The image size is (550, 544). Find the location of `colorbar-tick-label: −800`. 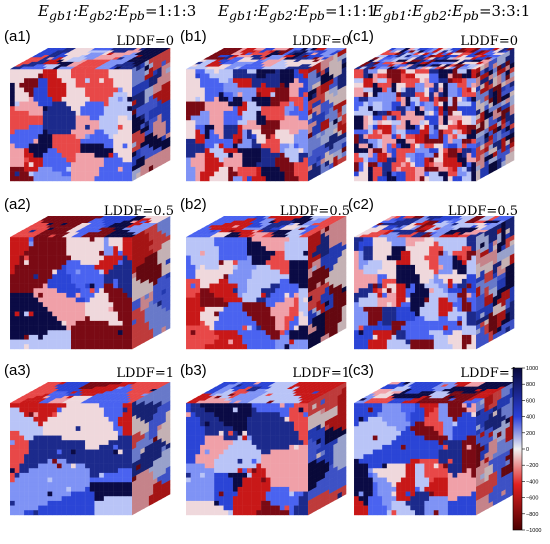

colorbar-tick-label: −800 is located at coordinates (532, 515).